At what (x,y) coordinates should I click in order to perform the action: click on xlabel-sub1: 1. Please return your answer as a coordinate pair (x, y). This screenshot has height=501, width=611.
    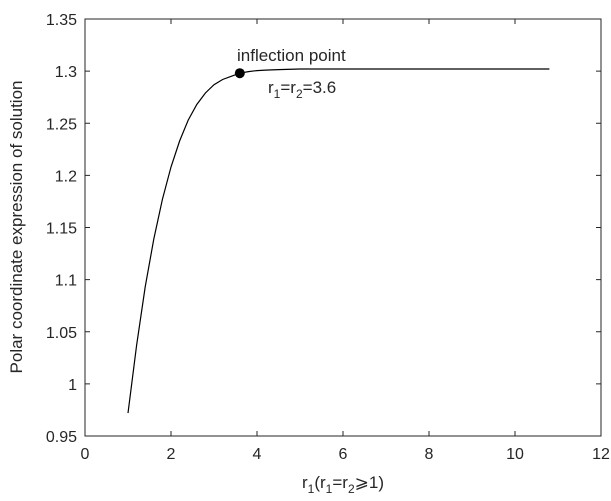
    Looking at the image, I should click on (311, 489).